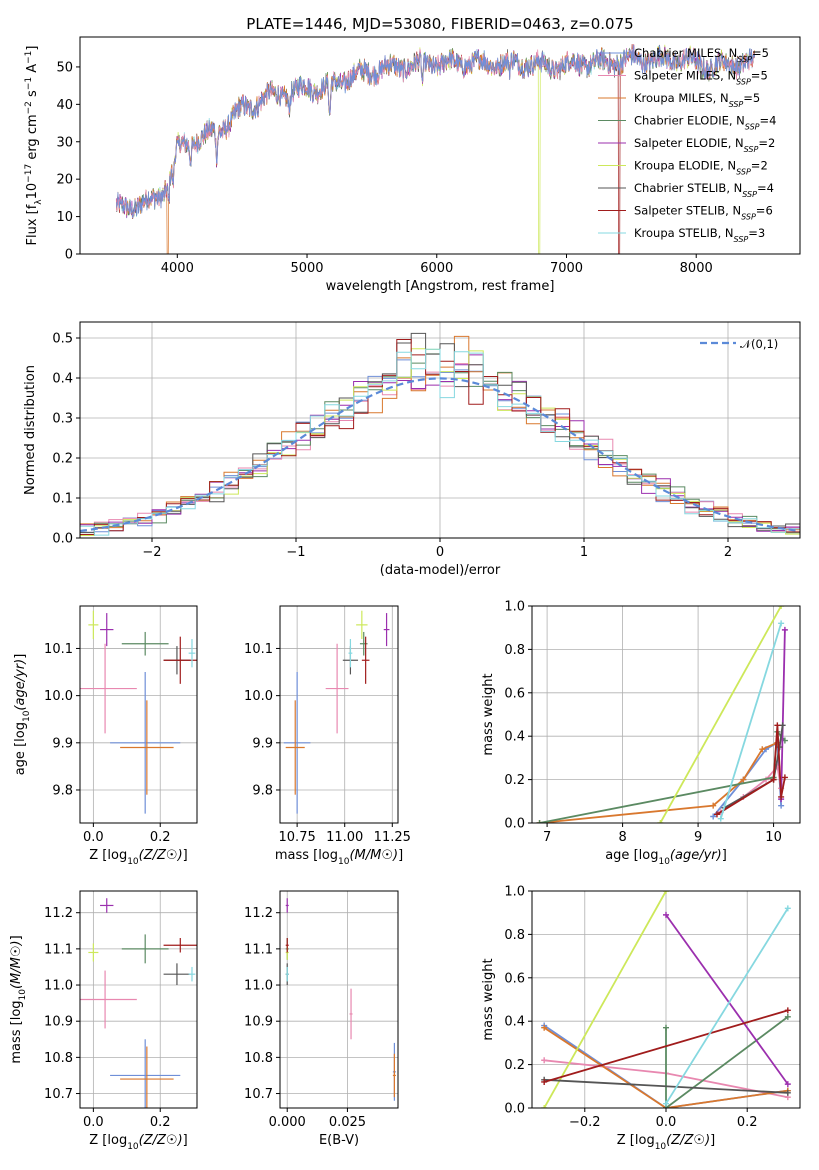 The height and width of the screenshot is (1170, 819). Describe the element at coordinates (622, 837) in the screenshot. I see `x-tick-label: 8` at that location.